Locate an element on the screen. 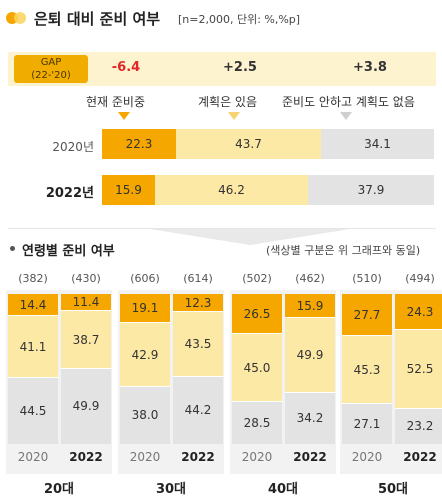 This screenshot has width=442, height=498. overall-bar-segment-planned: 43.7 is located at coordinates (248, 144).